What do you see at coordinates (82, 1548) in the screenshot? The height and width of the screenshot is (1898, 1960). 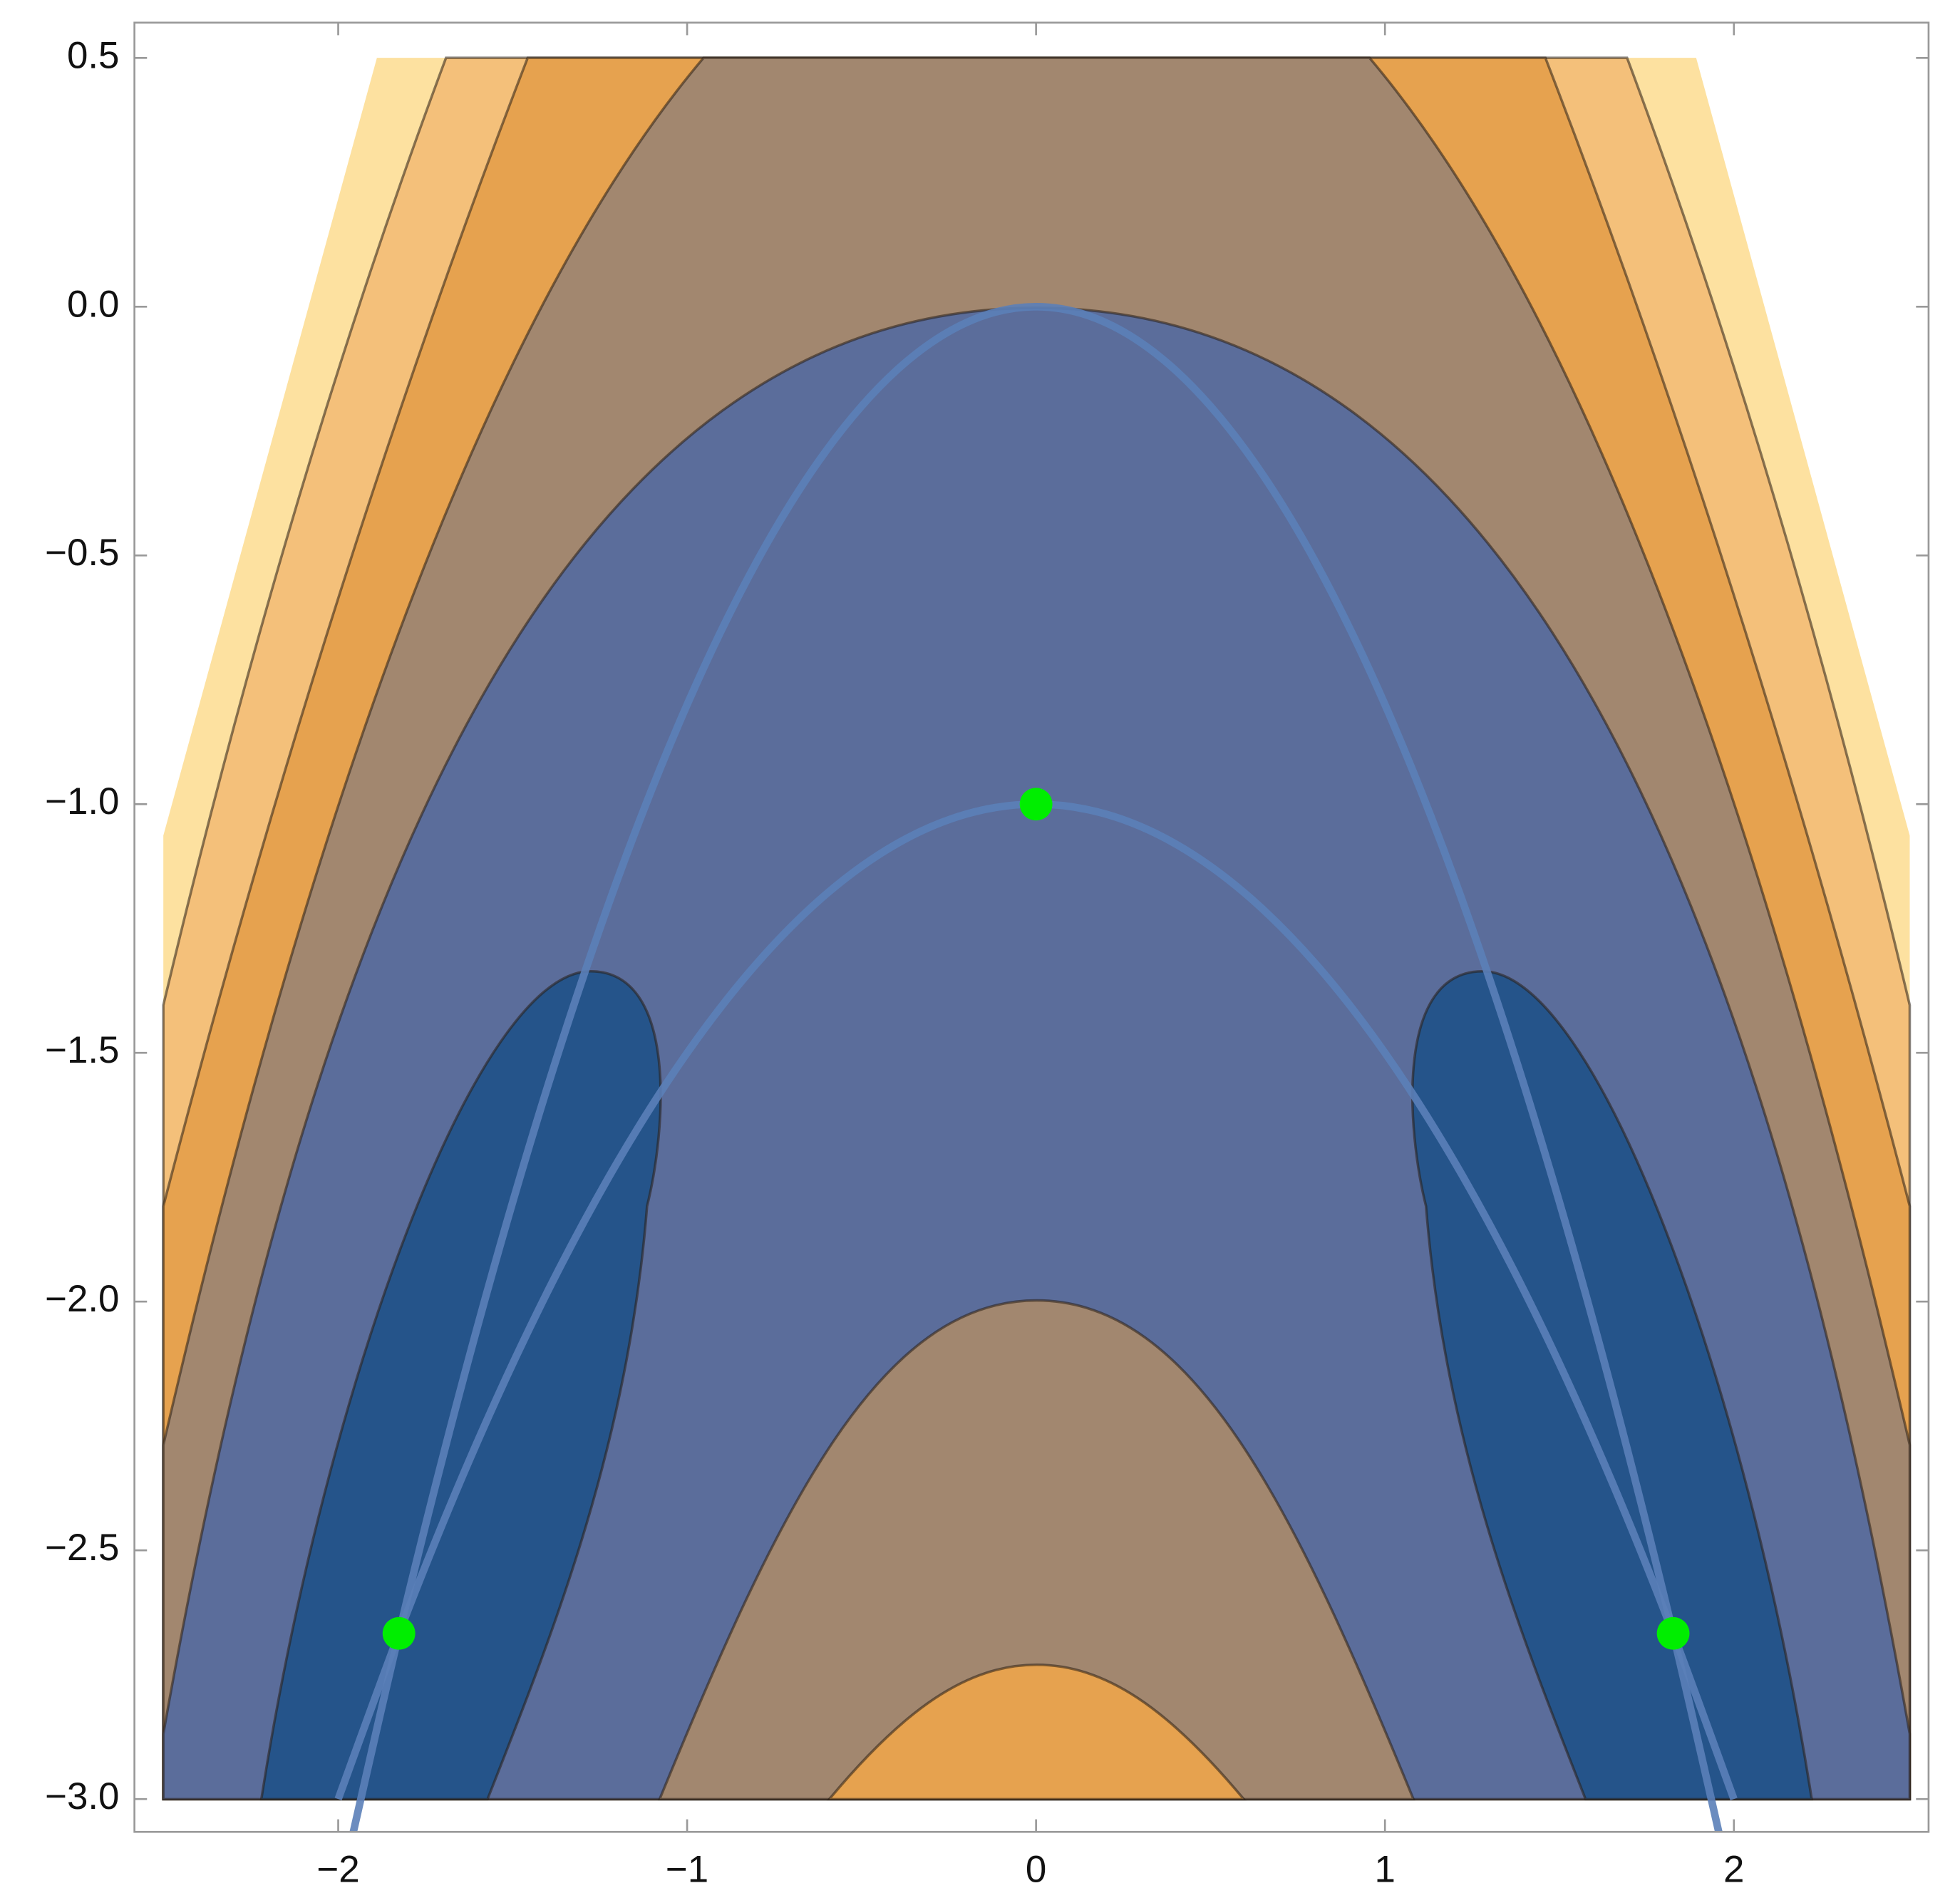 I see `y-tick-label: −2.5` at bounding box center [82, 1548].